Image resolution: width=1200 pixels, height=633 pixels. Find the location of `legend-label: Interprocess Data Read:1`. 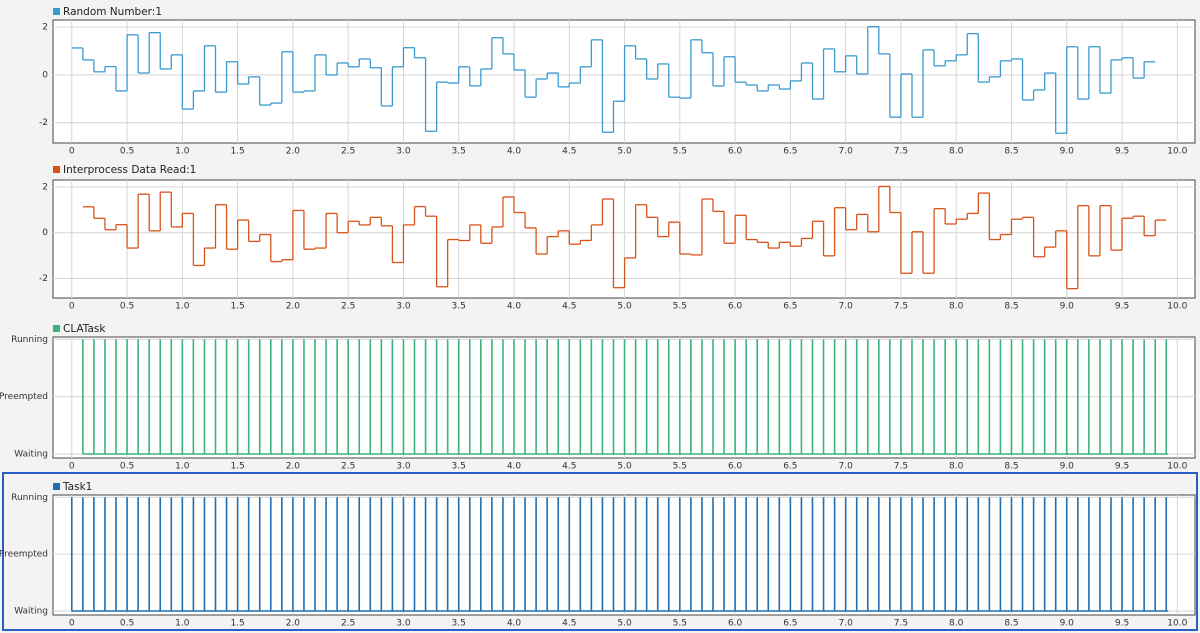

legend-label: Interprocess Data Read:1 is located at coordinates (129, 170).